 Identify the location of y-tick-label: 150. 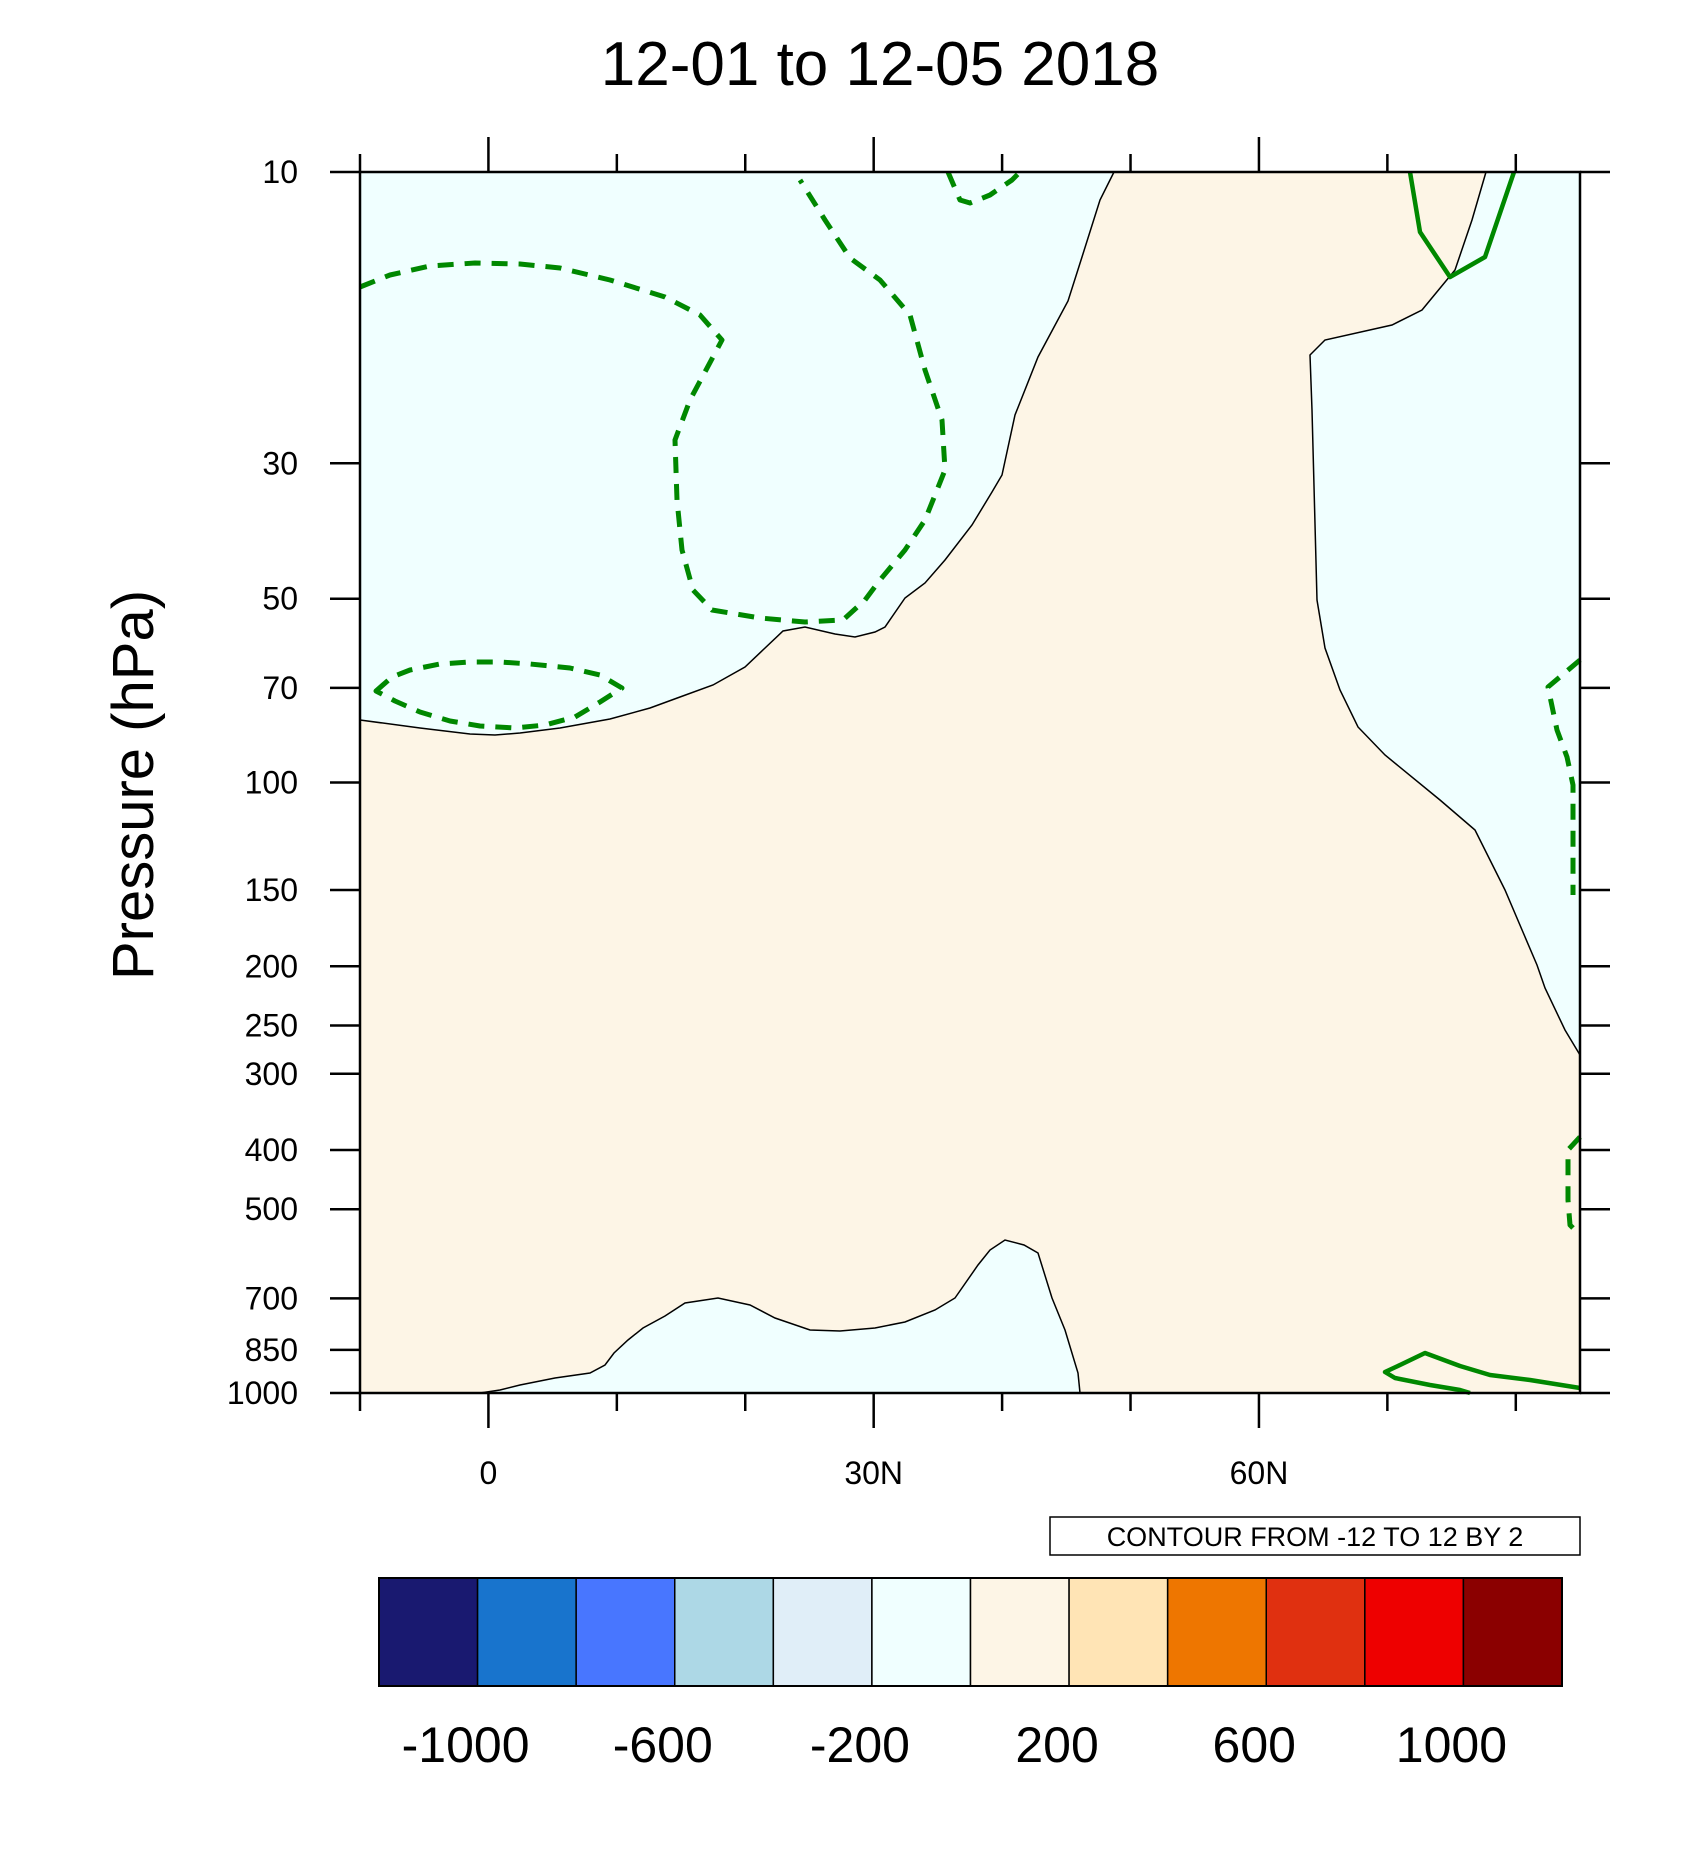
(271, 890).